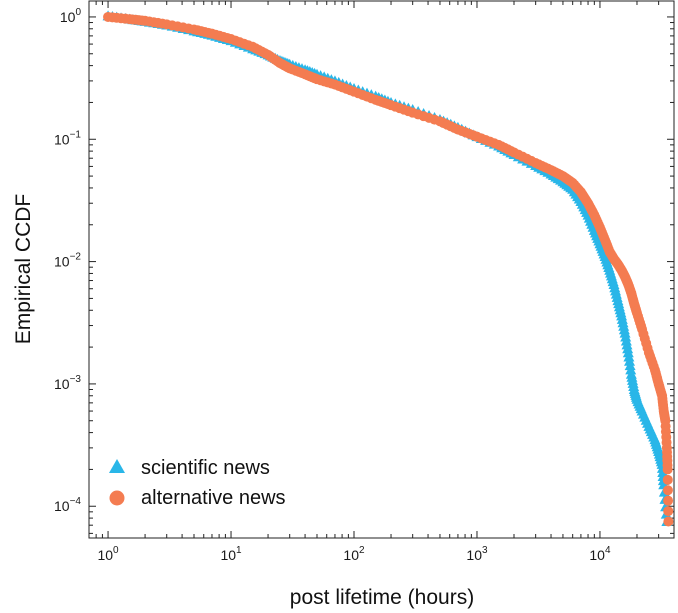  I want to click on legend-box, so click(220, 485).